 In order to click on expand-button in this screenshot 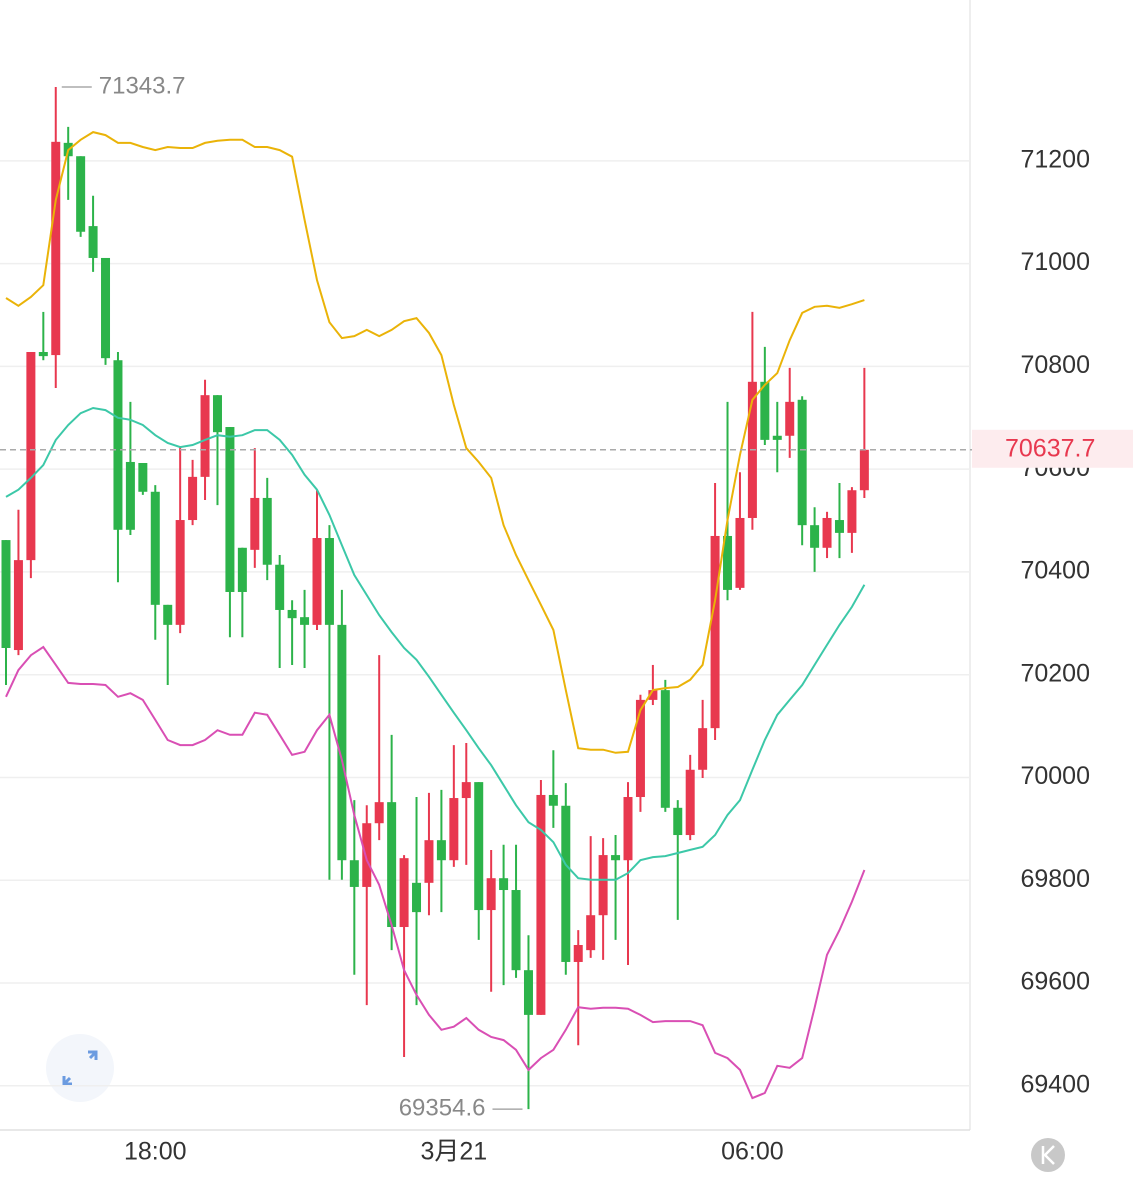, I will do `click(80, 1068)`.